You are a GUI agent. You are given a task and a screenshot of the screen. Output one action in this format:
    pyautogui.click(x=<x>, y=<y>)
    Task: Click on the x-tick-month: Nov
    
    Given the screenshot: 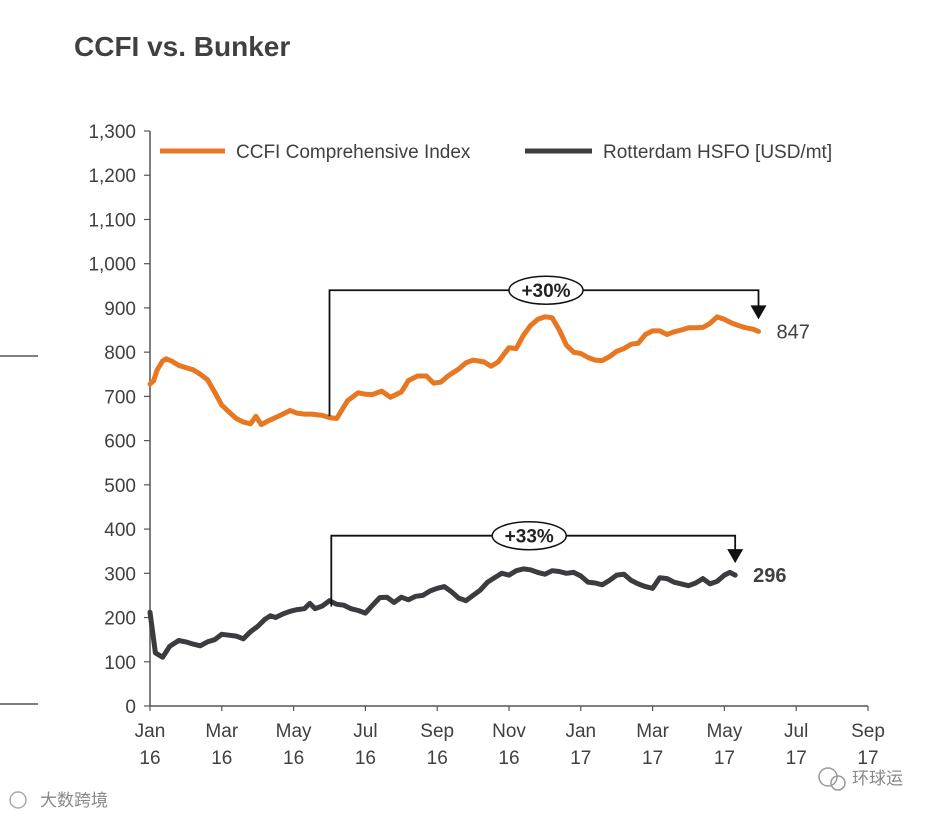 What is the action you would take?
    pyautogui.click(x=509, y=731)
    